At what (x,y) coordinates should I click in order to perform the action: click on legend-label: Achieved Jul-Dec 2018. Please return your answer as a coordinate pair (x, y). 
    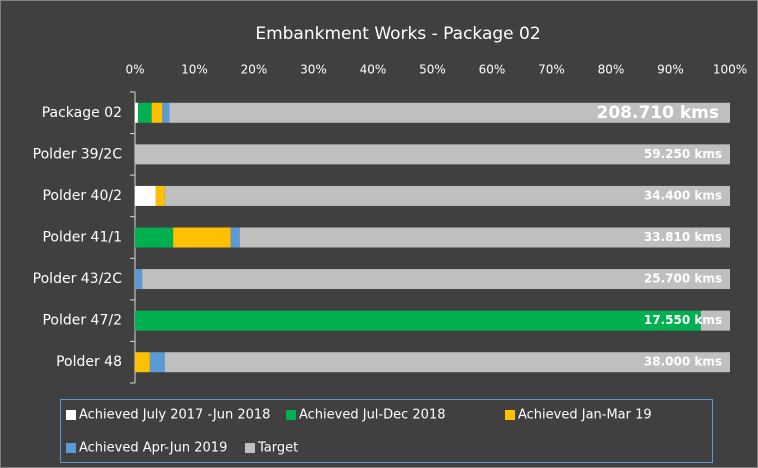
    Looking at the image, I should click on (372, 415).